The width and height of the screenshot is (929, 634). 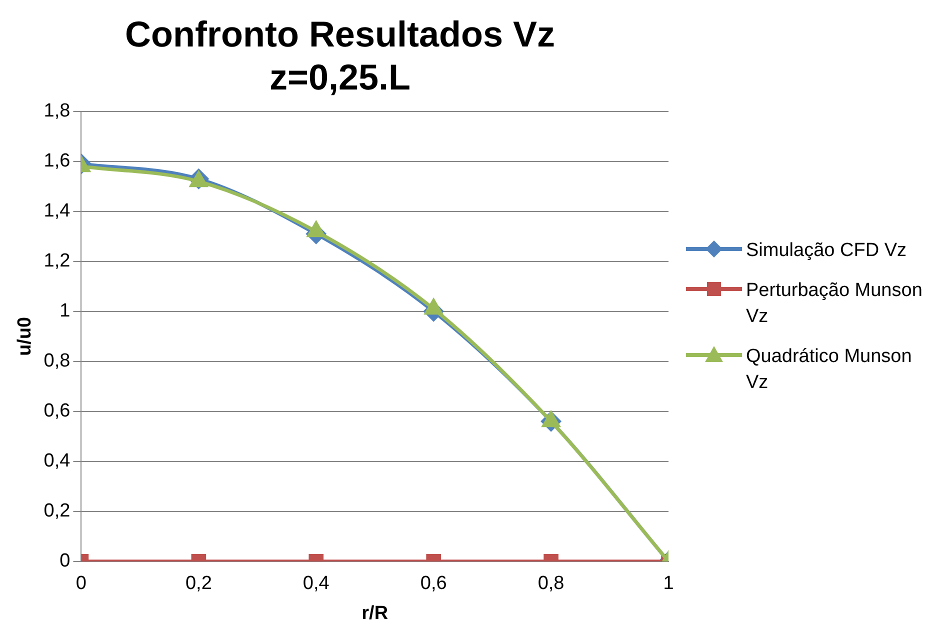 What do you see at coordinates (57, 461) in the screenshot?
I see `y-tick-label: 0,4` at bounding box center [57, 461].